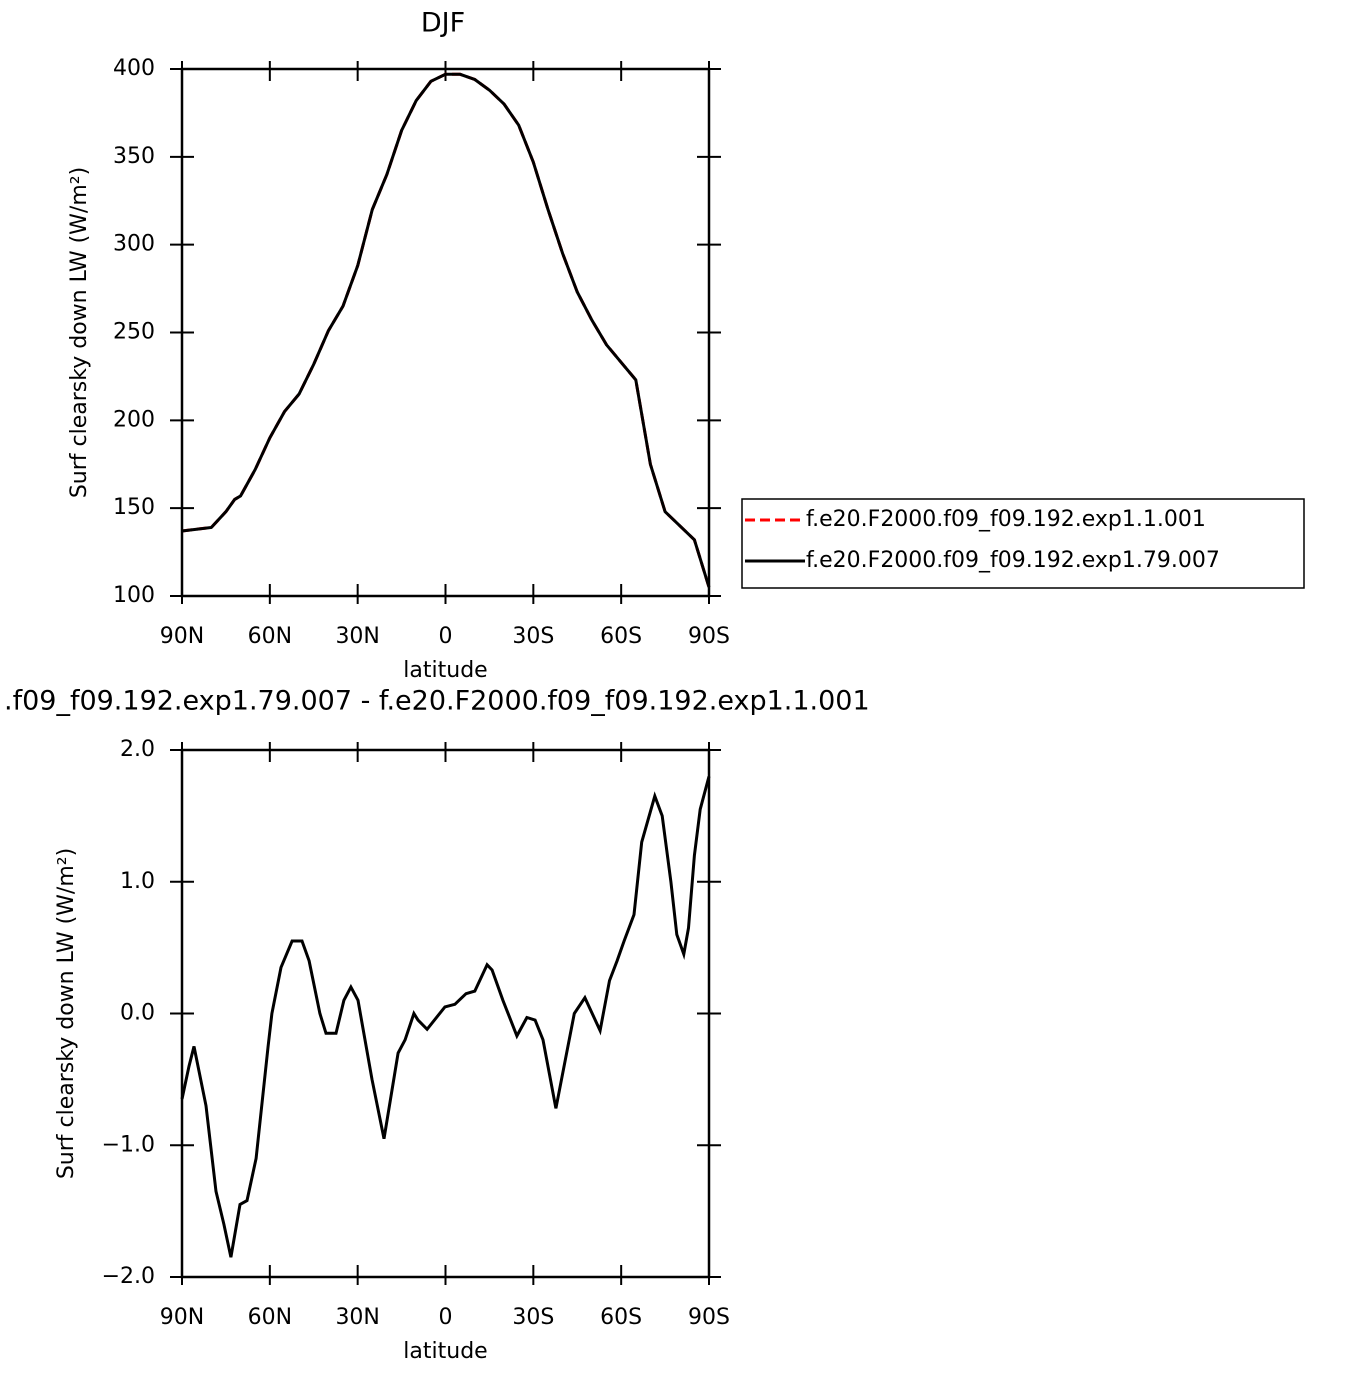  What do you see at coordinates (128, 1144) in the screenshot?
I see `y-tick-label: −1.0` at bounding box center [128, 1144].